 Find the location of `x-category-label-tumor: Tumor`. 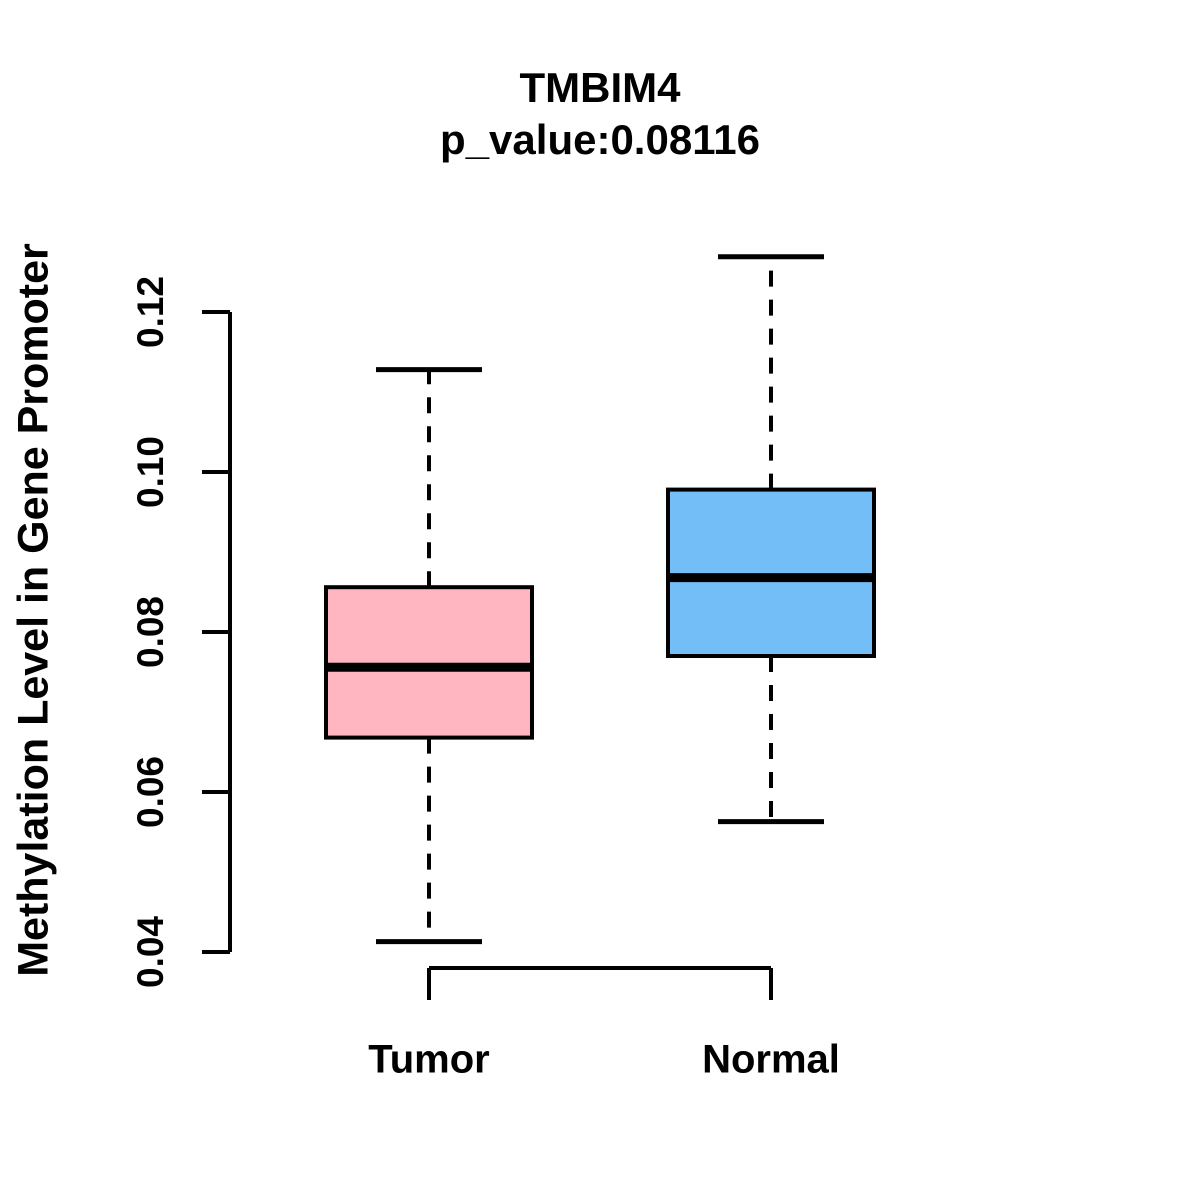

x-category-label-tumor: Tumor is located at coordinates (429, 1059).